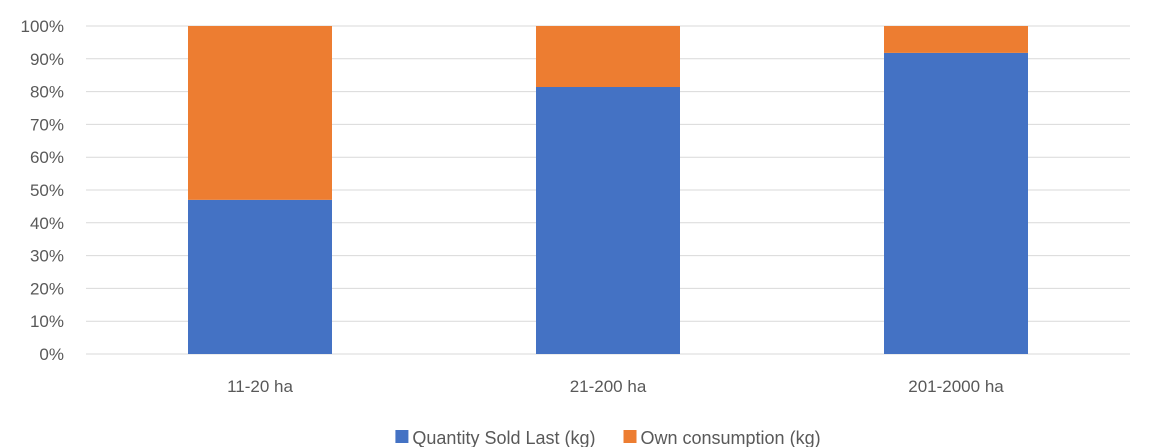  I want to click on y-tick-label: 70%, so click(47, 124).